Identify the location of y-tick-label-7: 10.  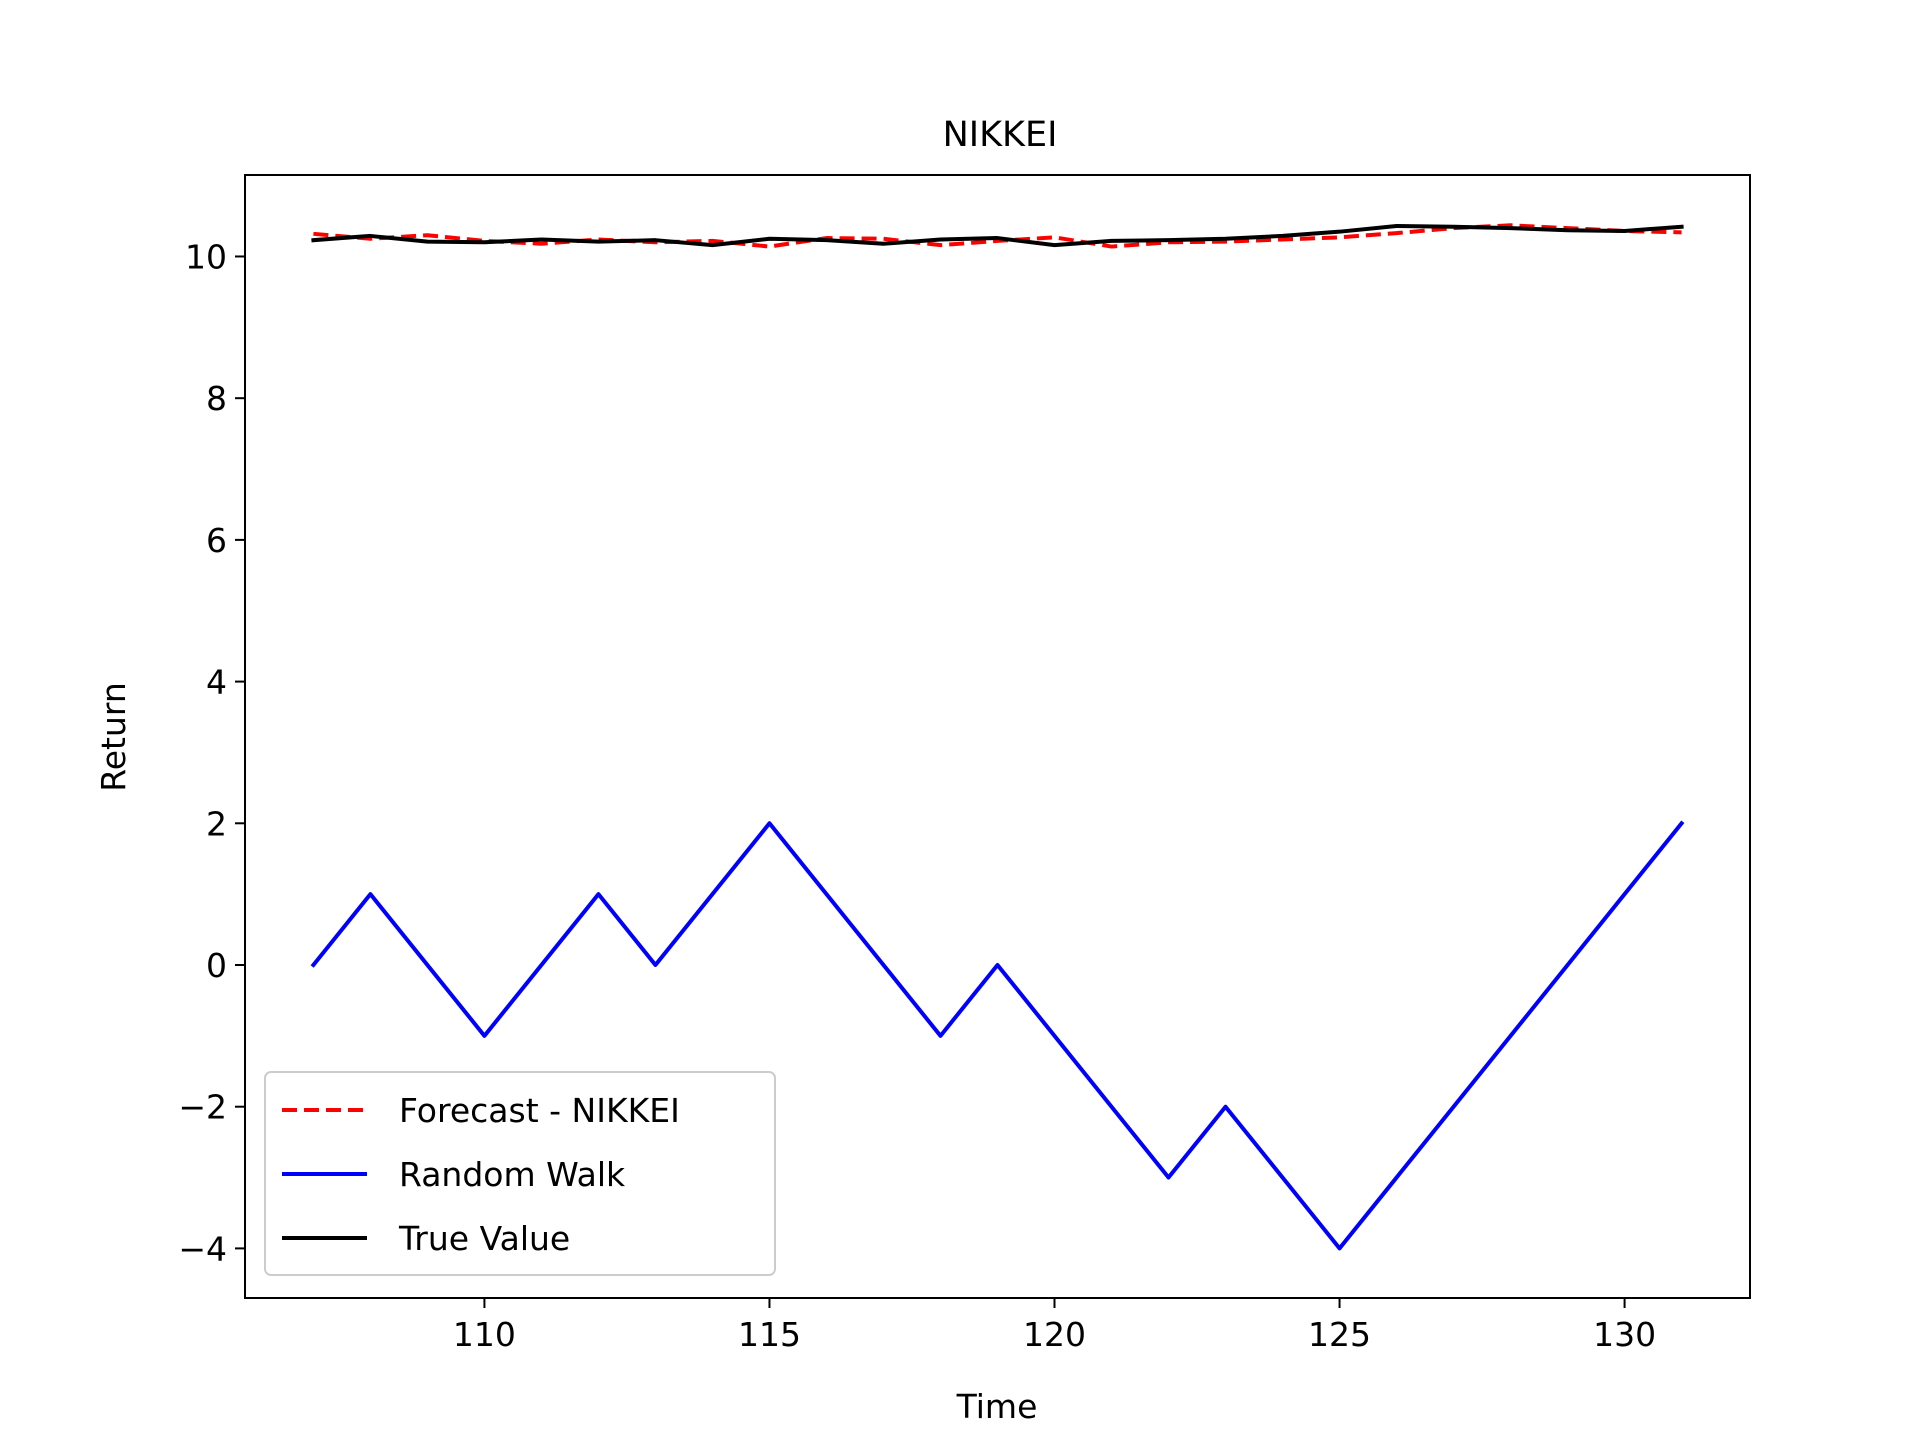
(206, 256).